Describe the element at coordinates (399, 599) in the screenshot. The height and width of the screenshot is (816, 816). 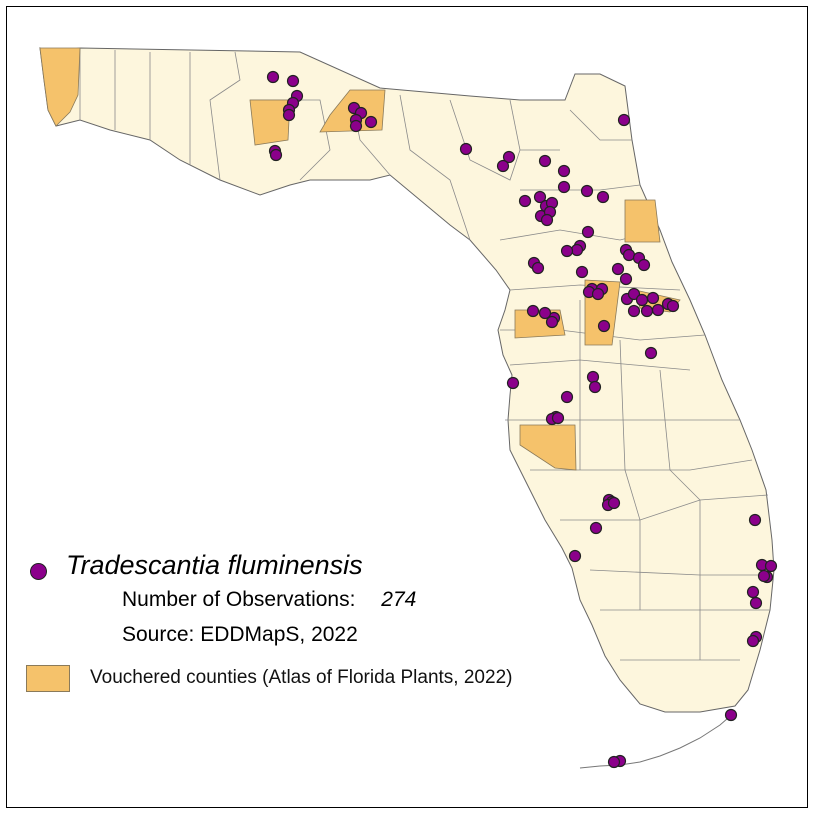
I see `observations-count: 274` at that location.